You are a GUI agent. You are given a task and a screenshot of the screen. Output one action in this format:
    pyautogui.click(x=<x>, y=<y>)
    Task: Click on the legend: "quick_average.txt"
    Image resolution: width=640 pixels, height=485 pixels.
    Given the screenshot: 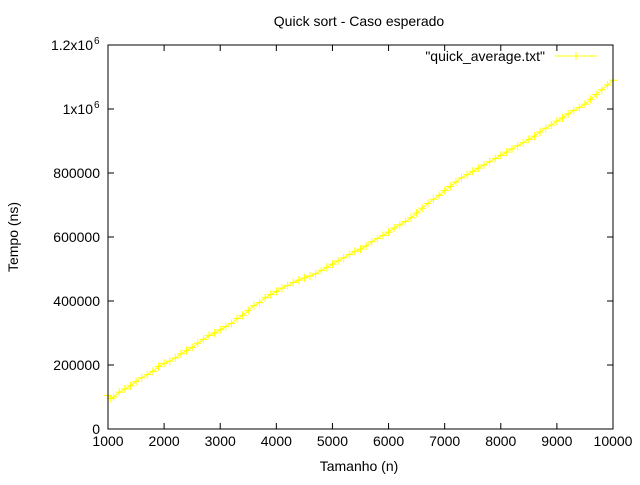 What is the action you would take?
    pyautogui.click(x=511, y=56)
    